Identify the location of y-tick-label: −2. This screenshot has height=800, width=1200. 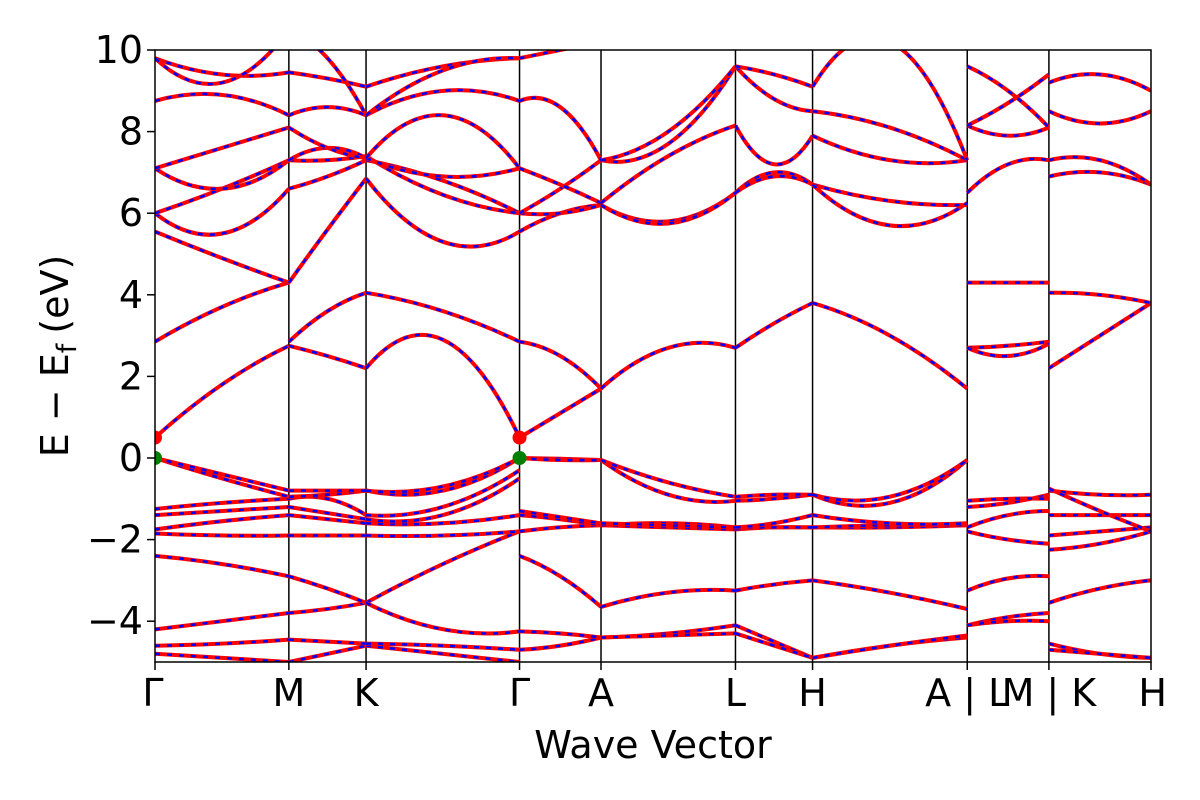
(115, 540).